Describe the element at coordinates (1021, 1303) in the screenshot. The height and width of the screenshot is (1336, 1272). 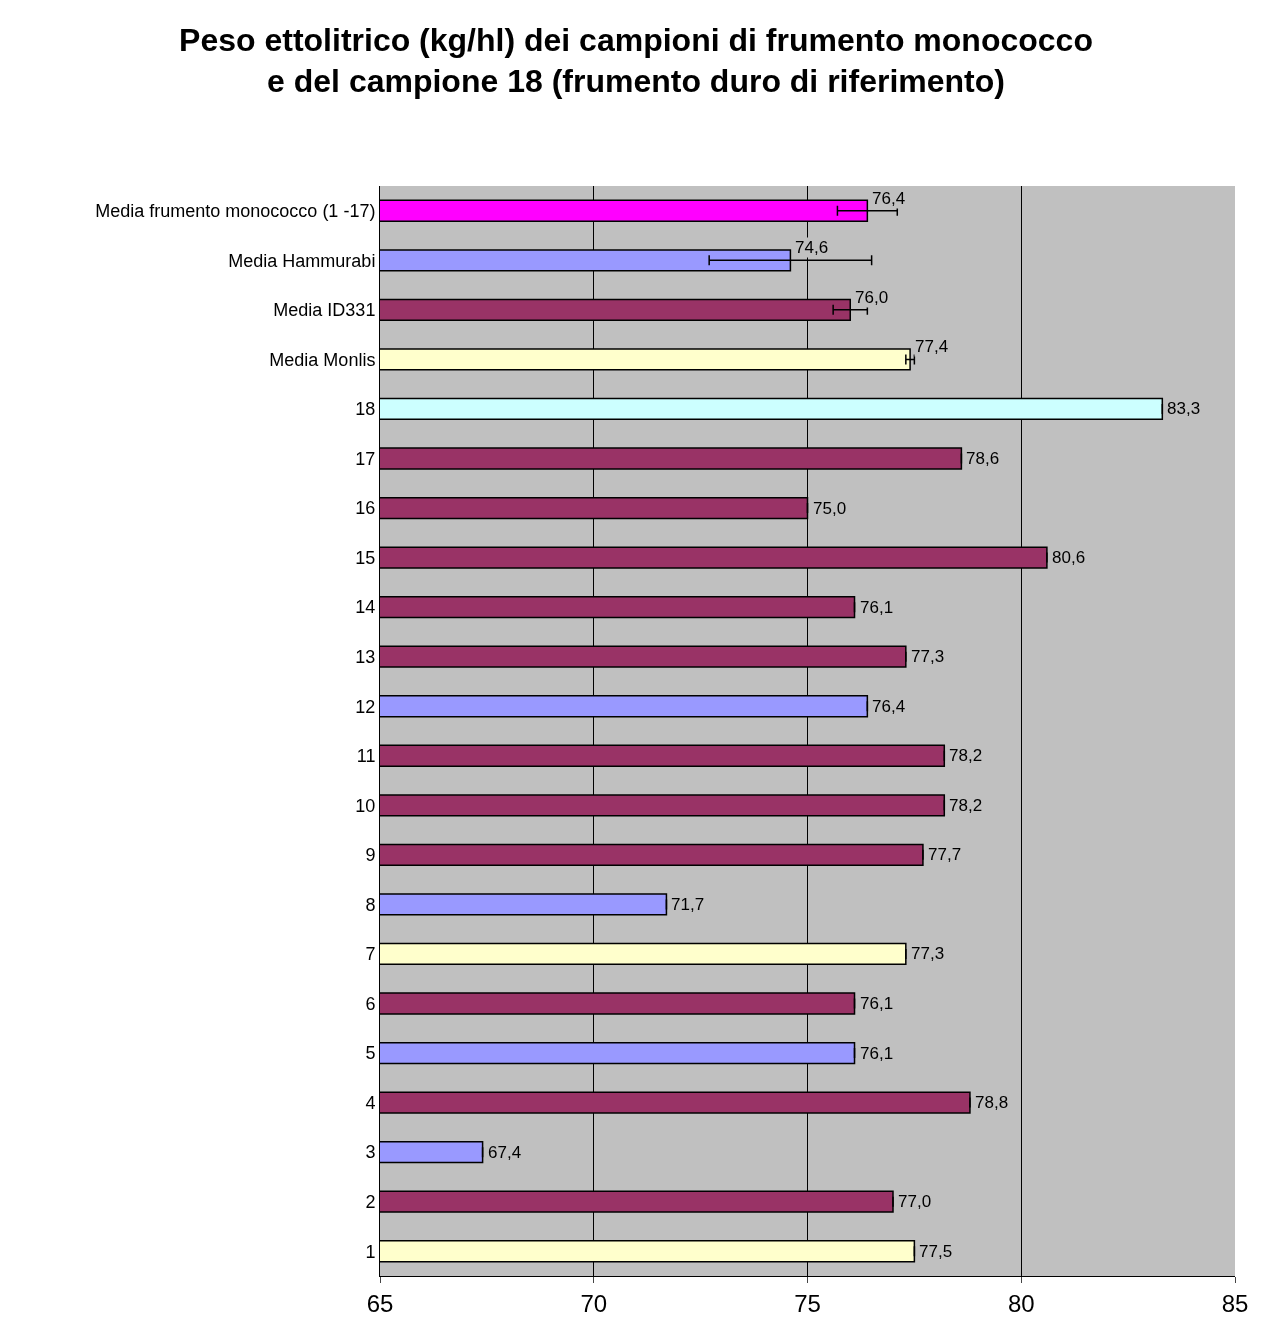
I see `x-tick-label: 80` at that location.